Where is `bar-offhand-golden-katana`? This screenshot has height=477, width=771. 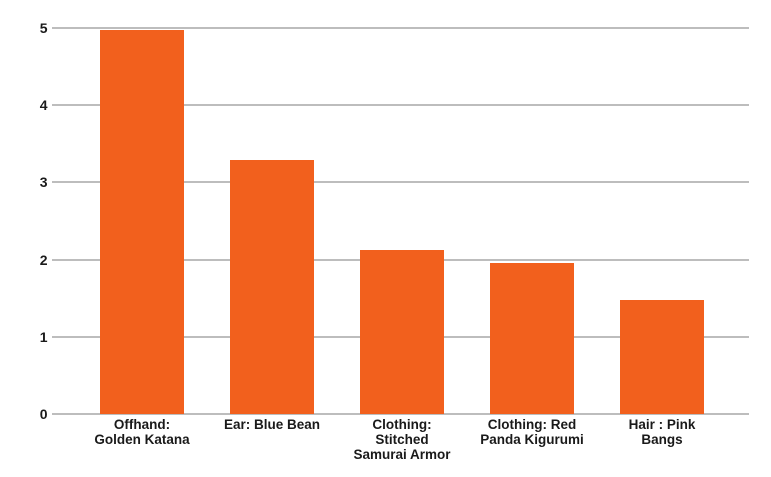
bar-offhand-golden-katana is located at coordinates (142, 222).